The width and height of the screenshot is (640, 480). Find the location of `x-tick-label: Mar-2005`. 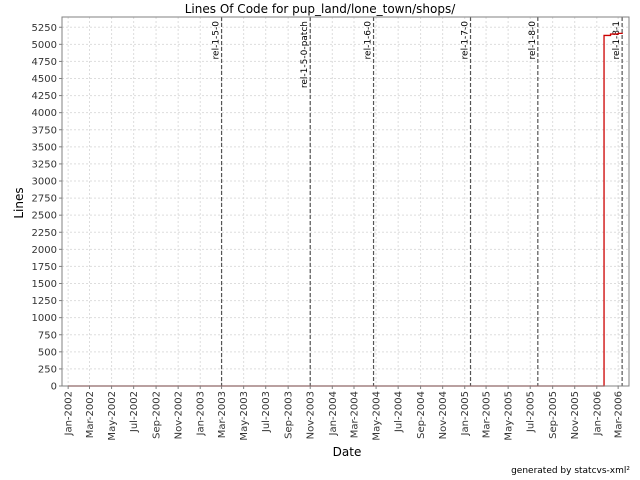

x-tick-label: Mar-2005 is located at coordinates (487, 414).